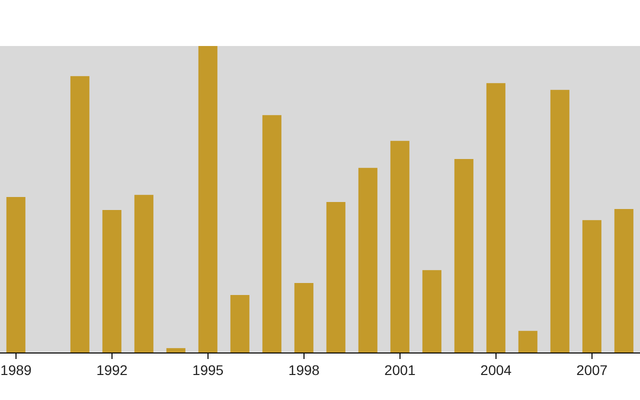 The width and height of the screenshot is (640, 400). I want to click on x-tick-label: 1998, so click(304, 370).